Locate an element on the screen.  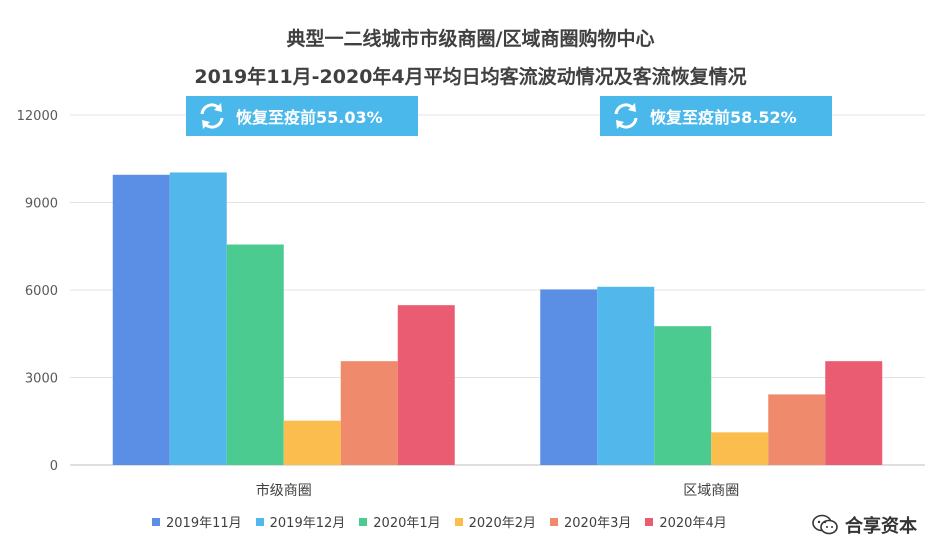
recovery-badge-city: 恢复至疫前55.03% is located at coordinates (302, 116).